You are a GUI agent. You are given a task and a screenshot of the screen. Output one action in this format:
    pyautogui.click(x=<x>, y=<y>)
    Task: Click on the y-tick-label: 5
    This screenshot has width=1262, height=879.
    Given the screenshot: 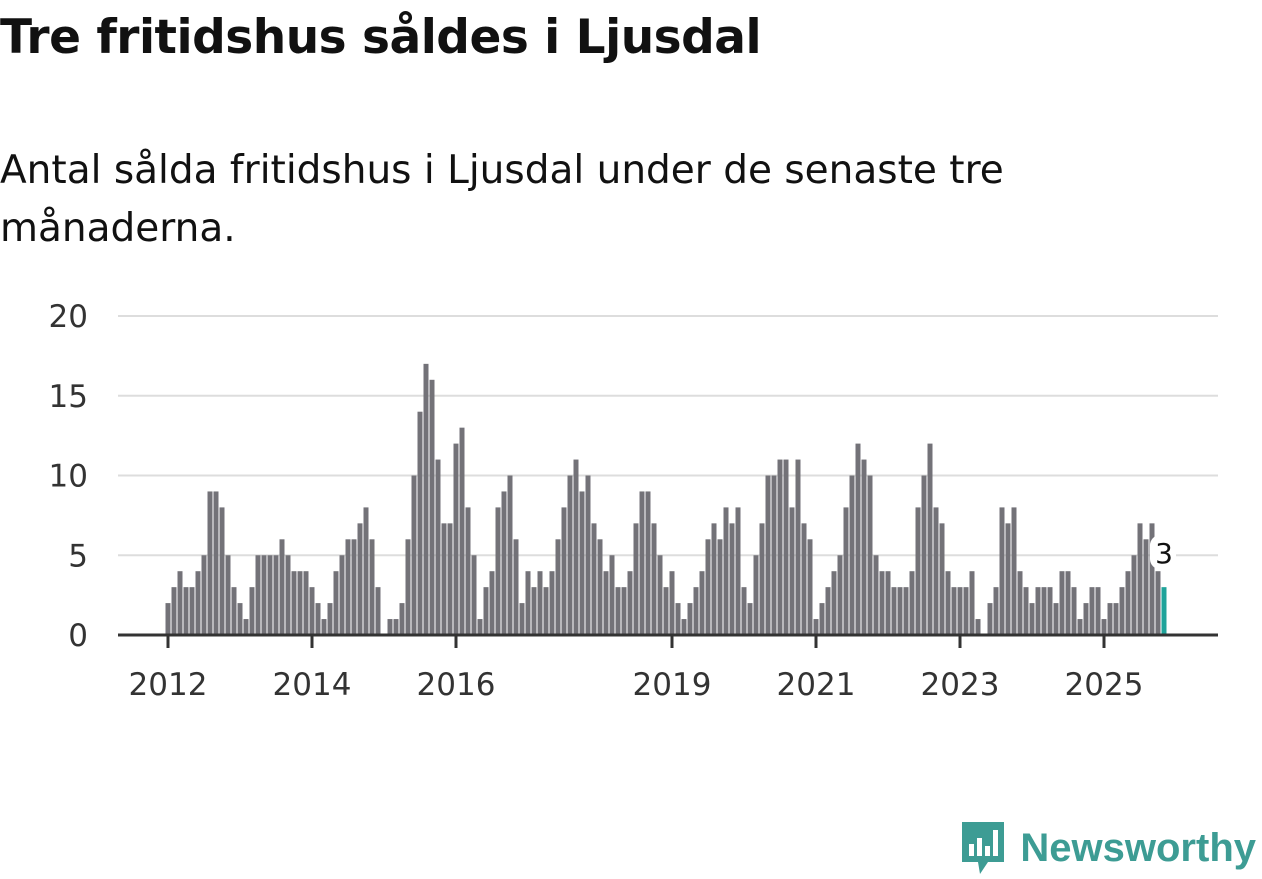 What is the action you would take?
    pyautogui.click(x=78, y=556)
    